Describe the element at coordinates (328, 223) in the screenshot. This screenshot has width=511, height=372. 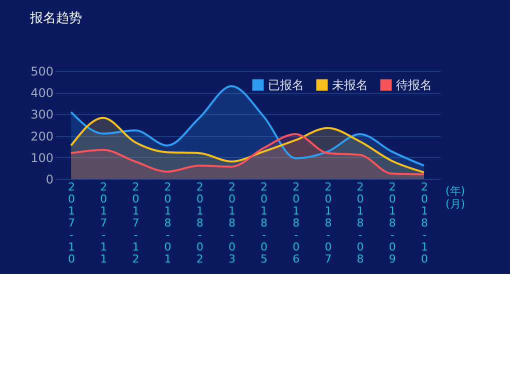
I see `x-tick-label: 2018-07` at that location.